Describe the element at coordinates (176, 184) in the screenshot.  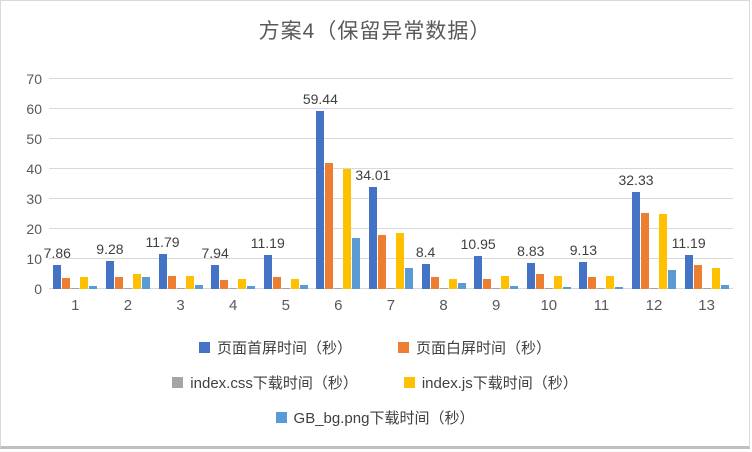
I see `bar-group: 11.79` at that location.